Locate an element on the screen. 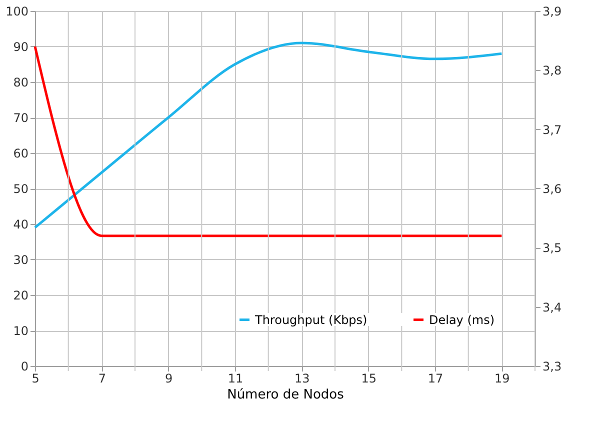 The image size is (600, 425). y2-tick-label: 3,5 is located at coordinates (552, 248).